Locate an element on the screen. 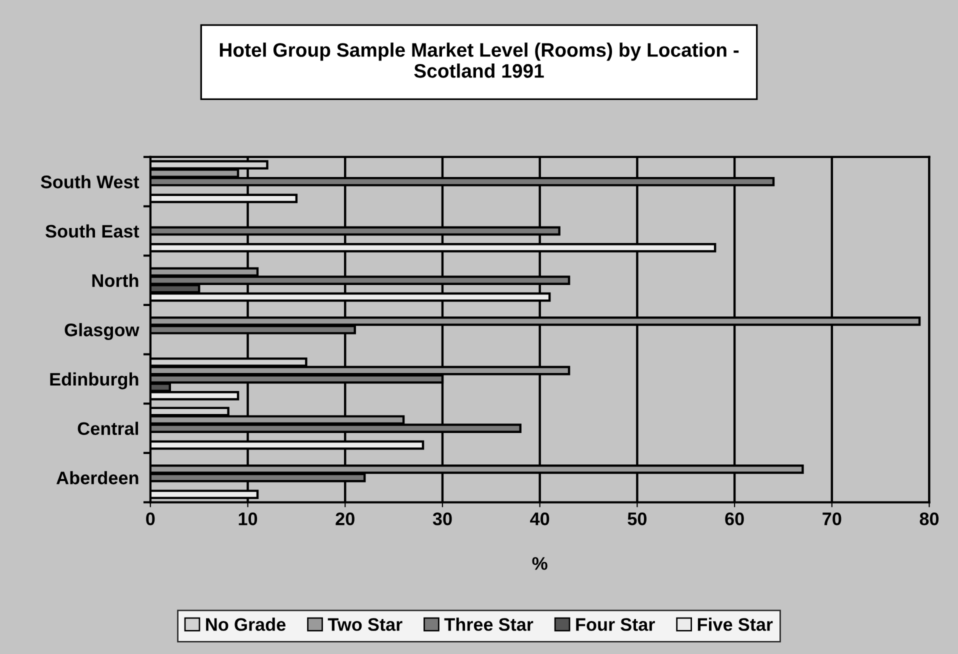 This screenshot has width=958, height=654. y-tick-label: Edinburgh is located at coordinates (94, 381).